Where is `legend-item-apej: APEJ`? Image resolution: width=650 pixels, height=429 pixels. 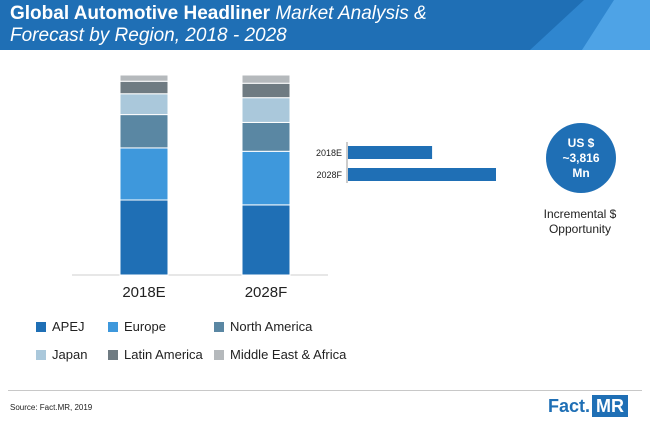
legend-item-apej: APEJ is located at coordinates (60, 326).